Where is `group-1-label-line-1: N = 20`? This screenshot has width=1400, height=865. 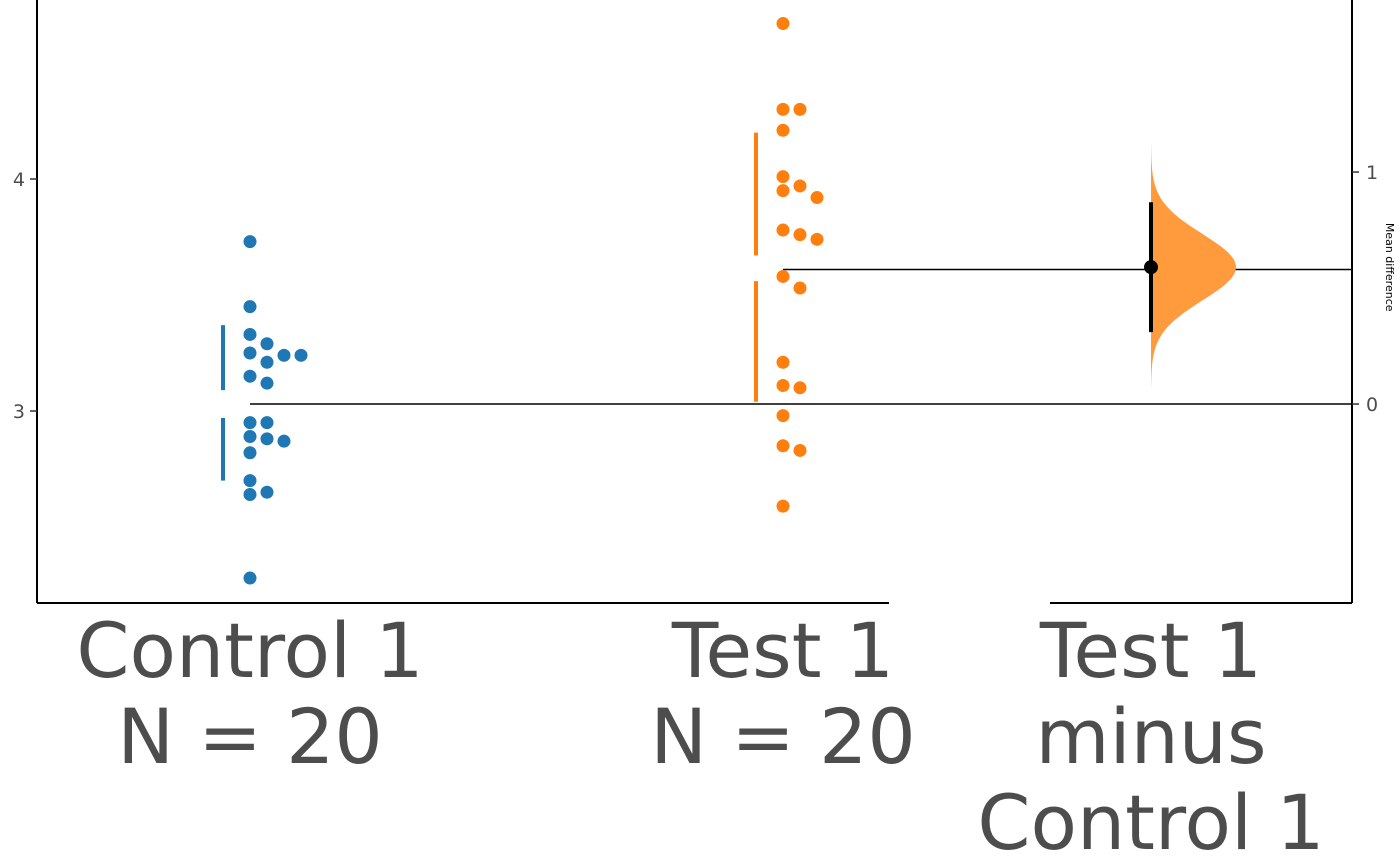
group-1-label-line-1: N = 20 is located at coordinates (783, 736).